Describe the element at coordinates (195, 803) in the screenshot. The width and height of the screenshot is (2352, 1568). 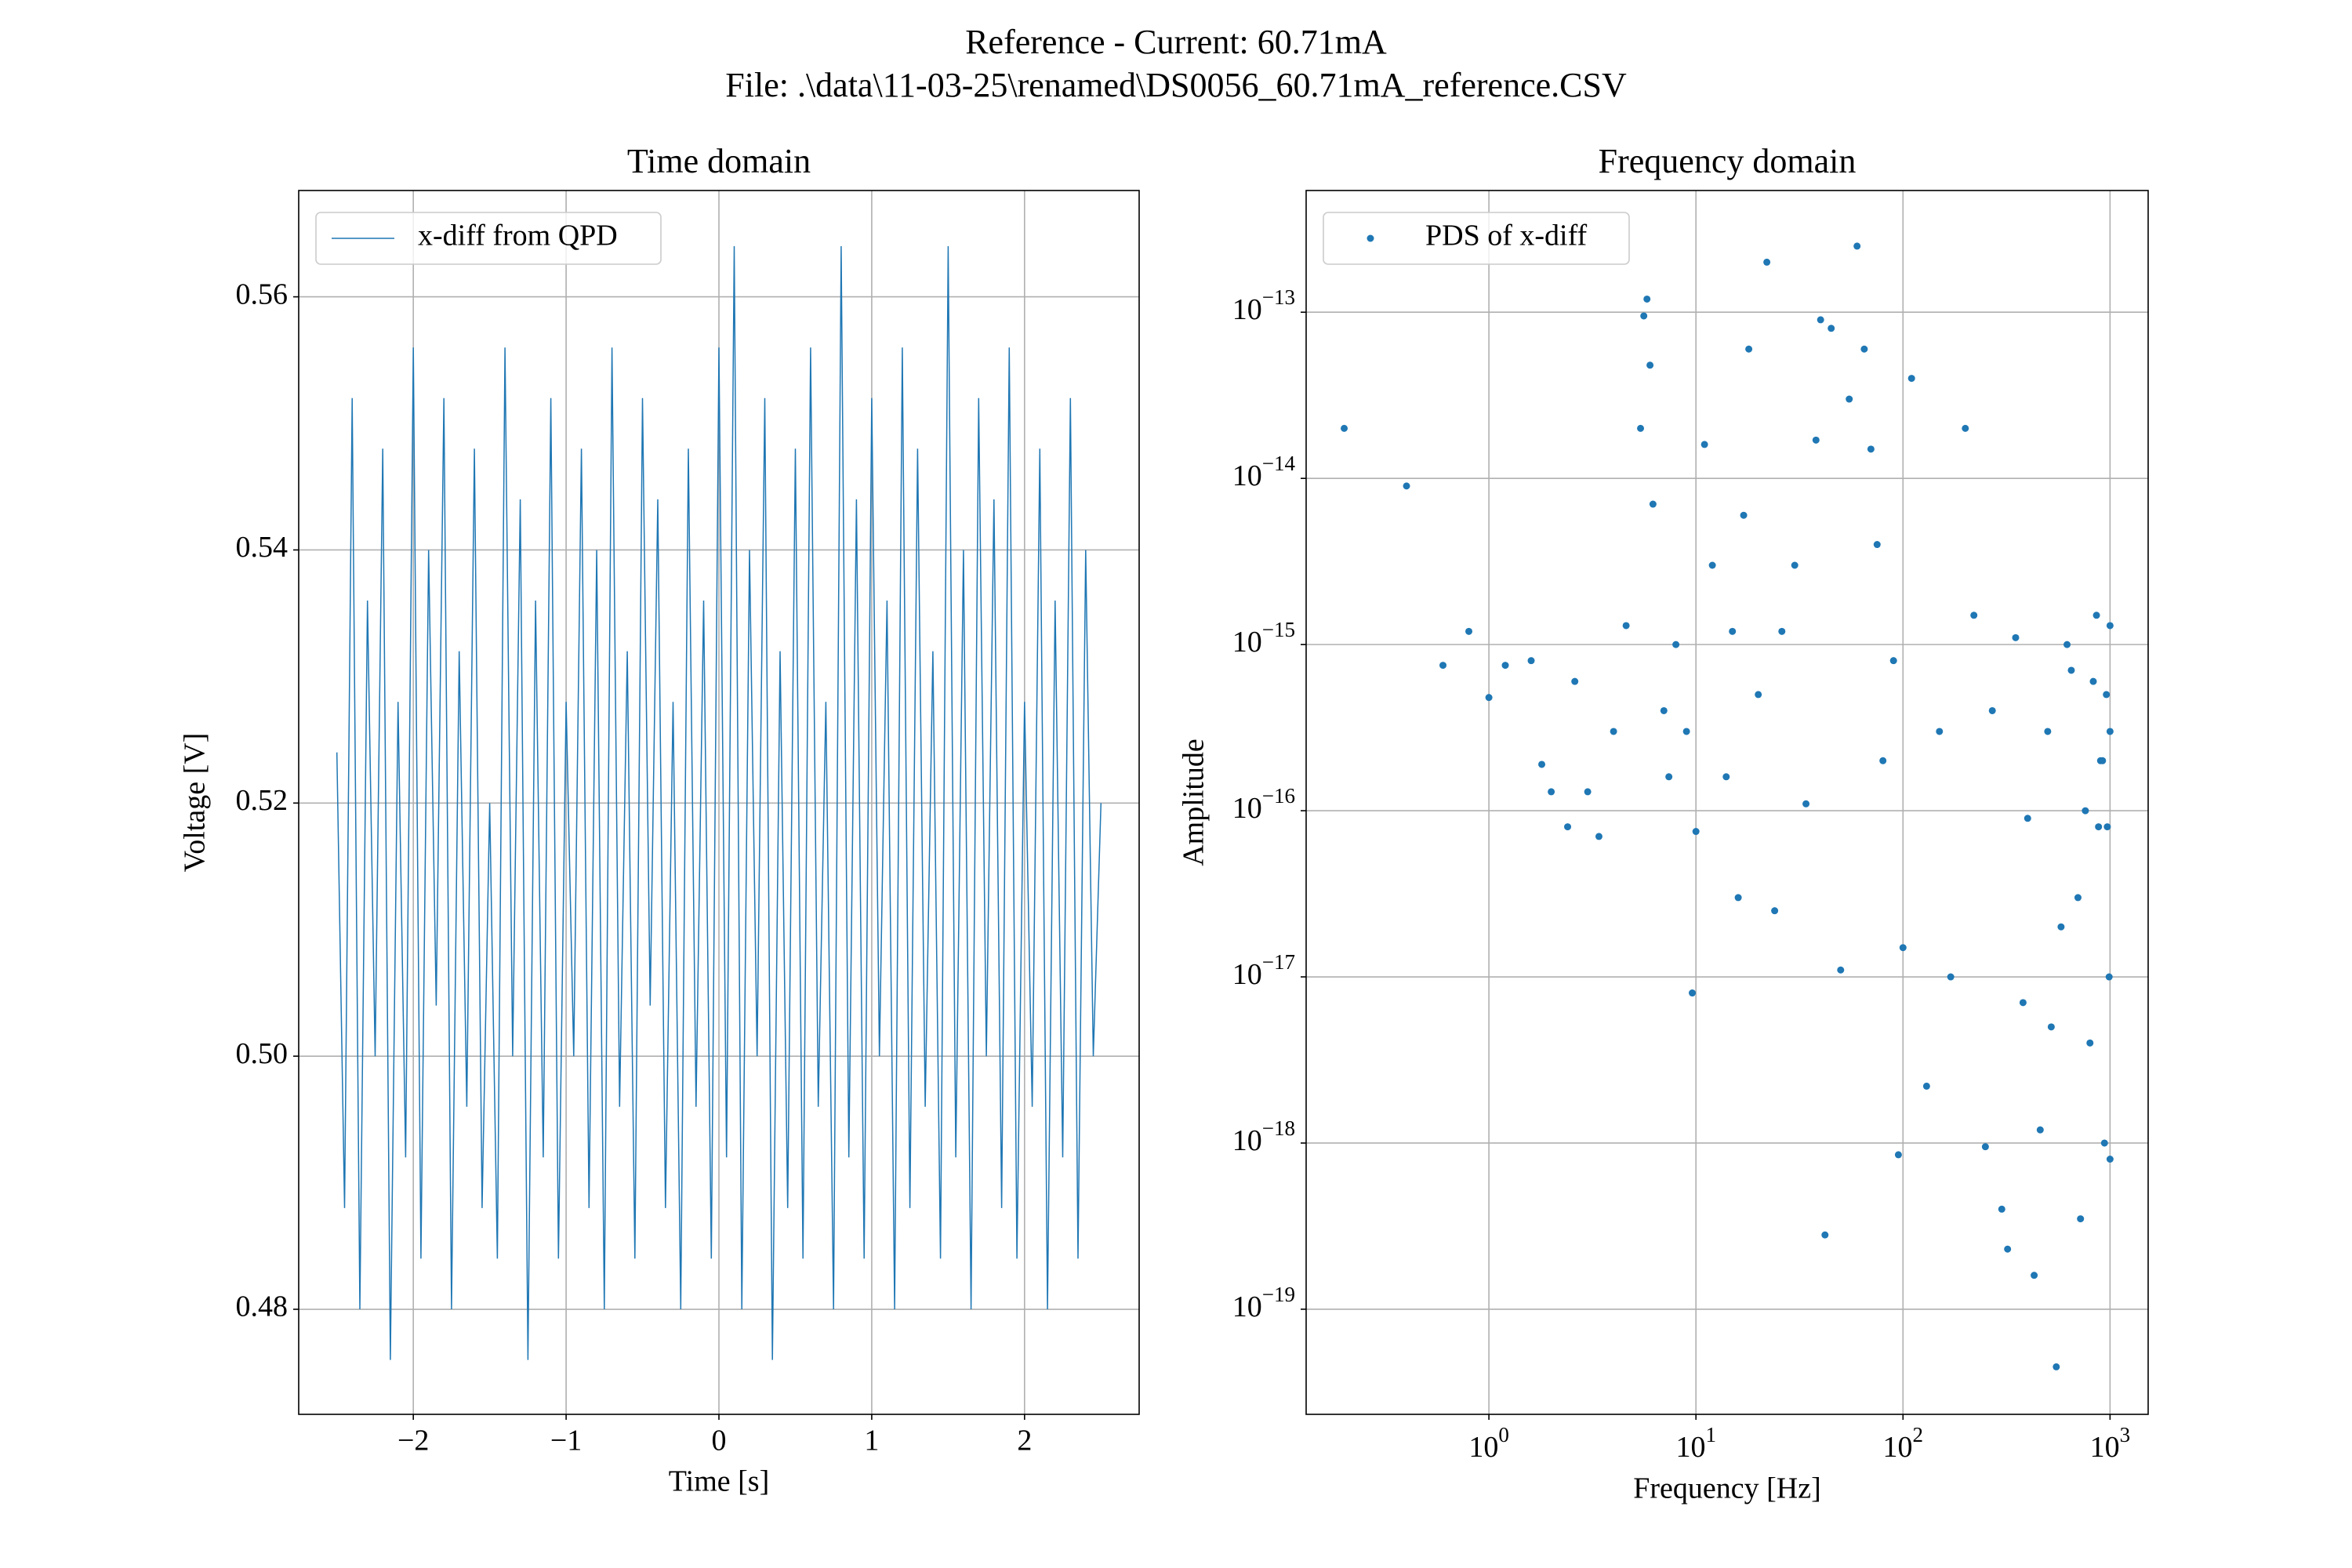
I see `y-axis-label: Voltage [V]` at that location.